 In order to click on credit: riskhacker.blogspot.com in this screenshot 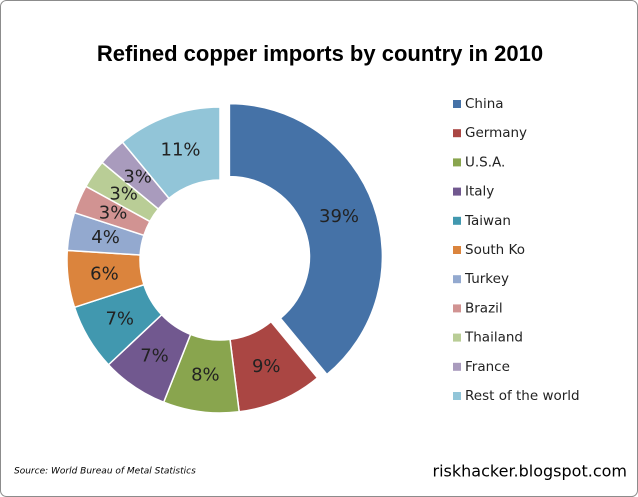, I will do `click(530, 471)`.